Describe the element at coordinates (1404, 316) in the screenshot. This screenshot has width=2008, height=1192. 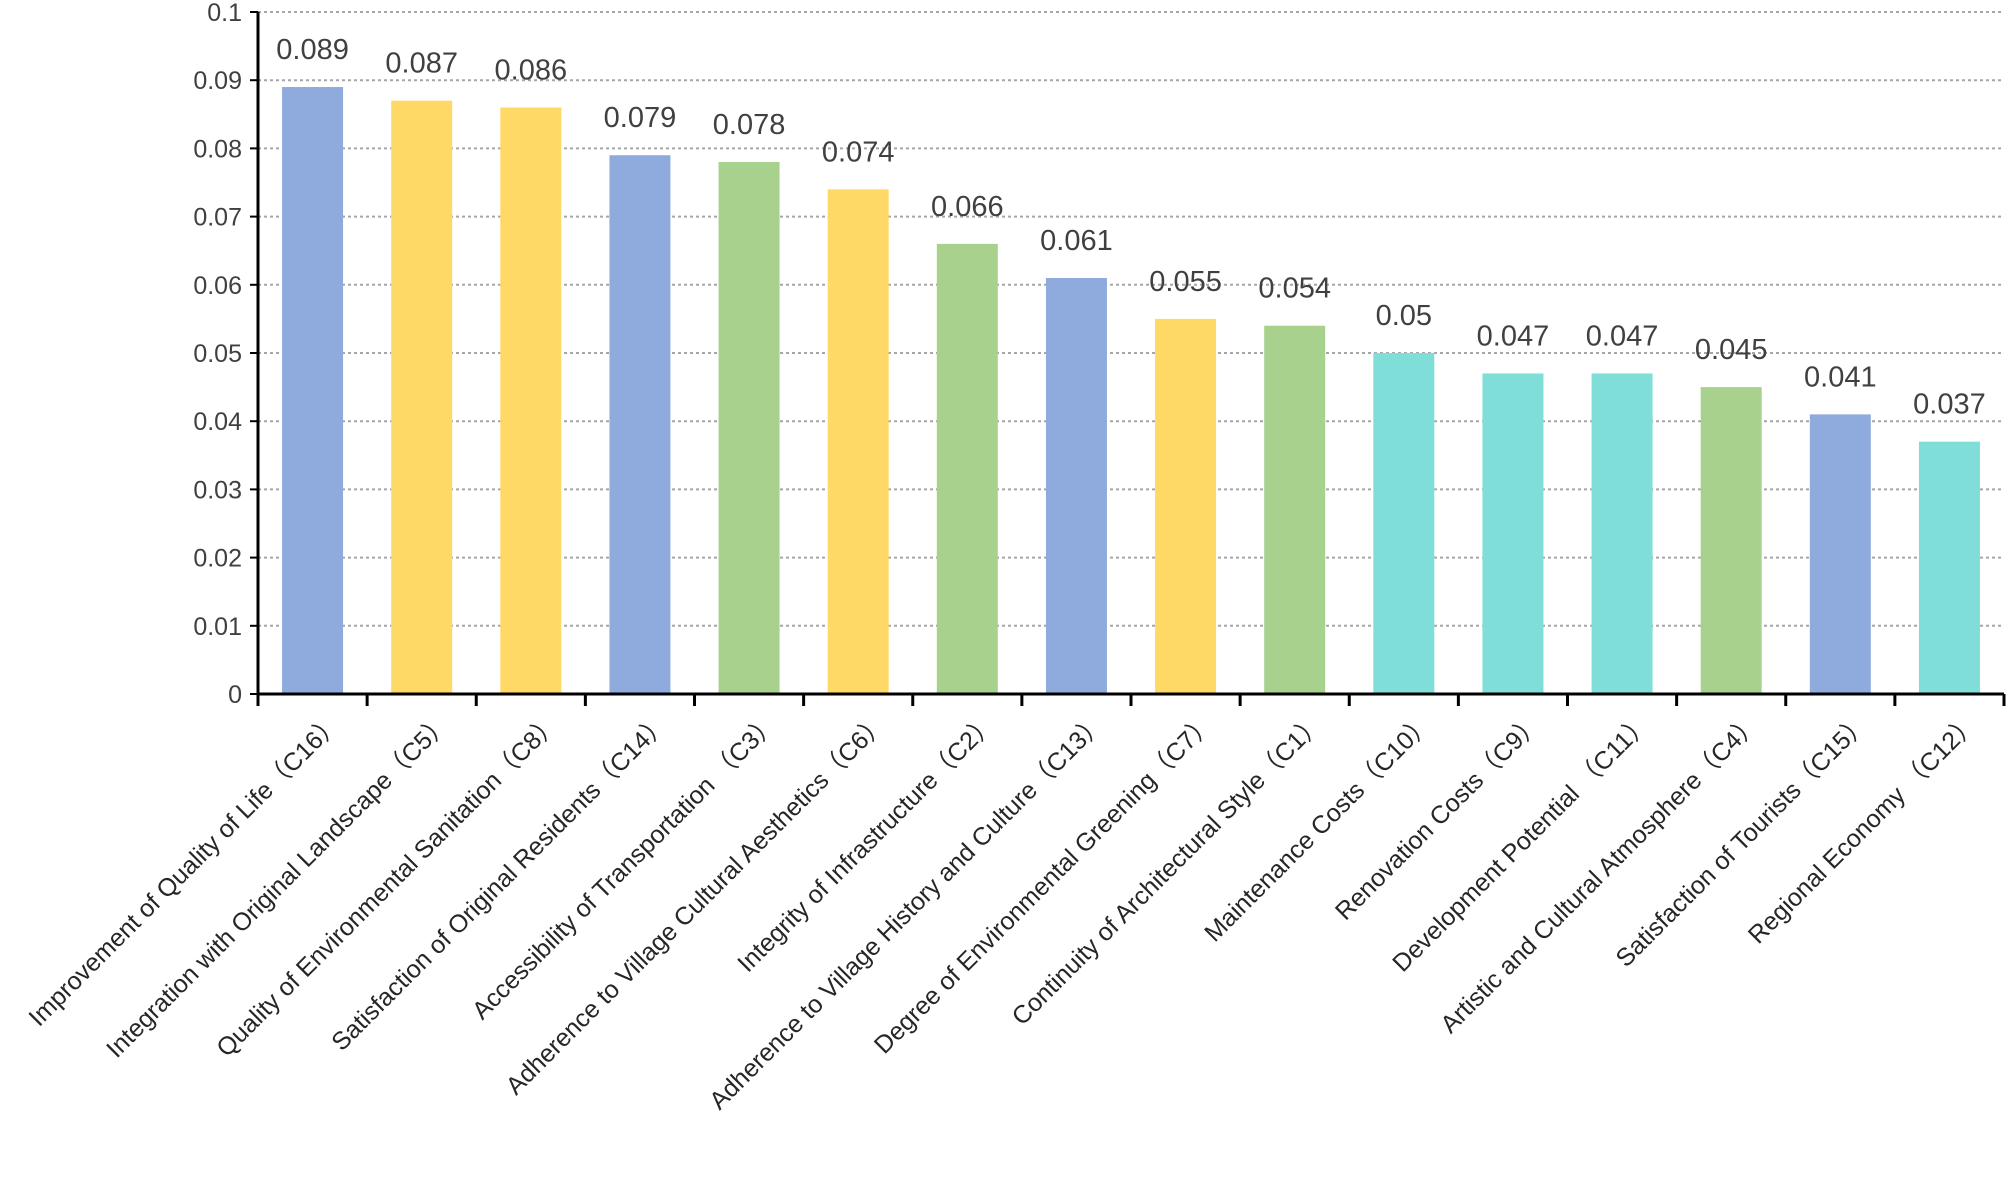
I see `data-label: 0.05` at that location.